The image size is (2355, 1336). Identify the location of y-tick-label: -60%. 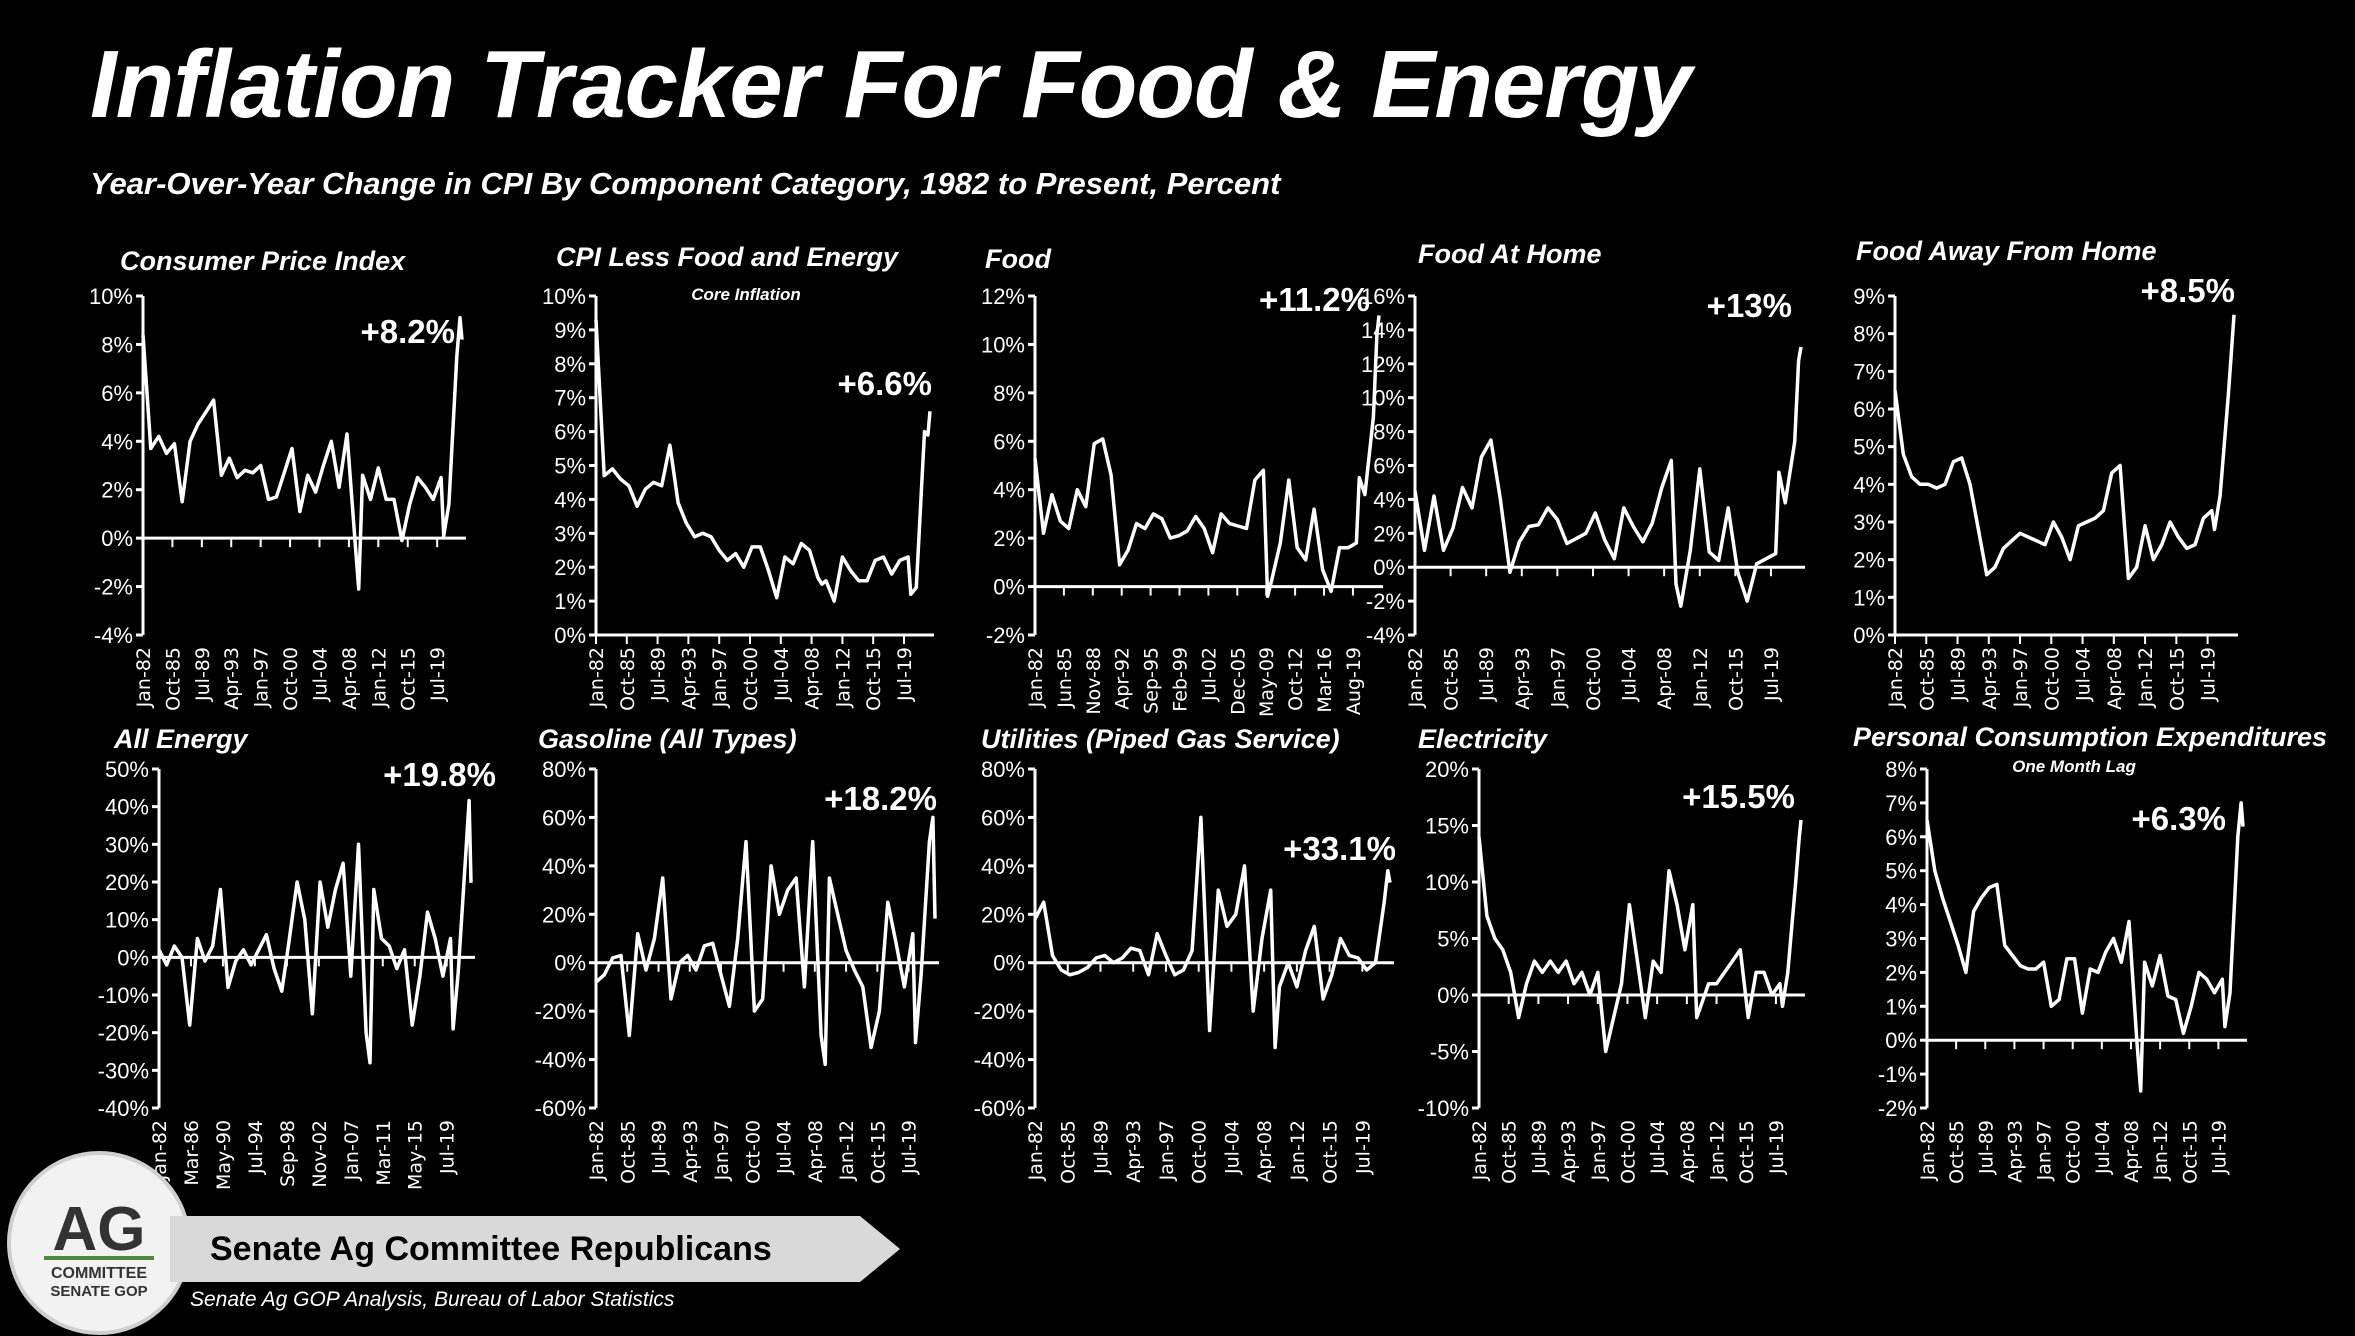
(560, 1108).